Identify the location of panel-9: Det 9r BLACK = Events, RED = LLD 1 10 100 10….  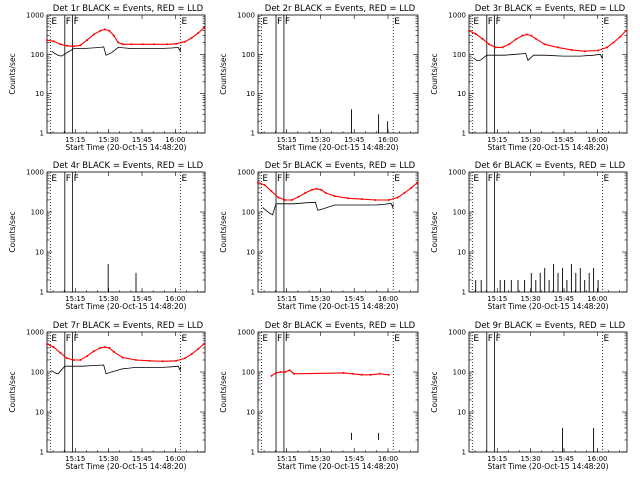
(529, 396).